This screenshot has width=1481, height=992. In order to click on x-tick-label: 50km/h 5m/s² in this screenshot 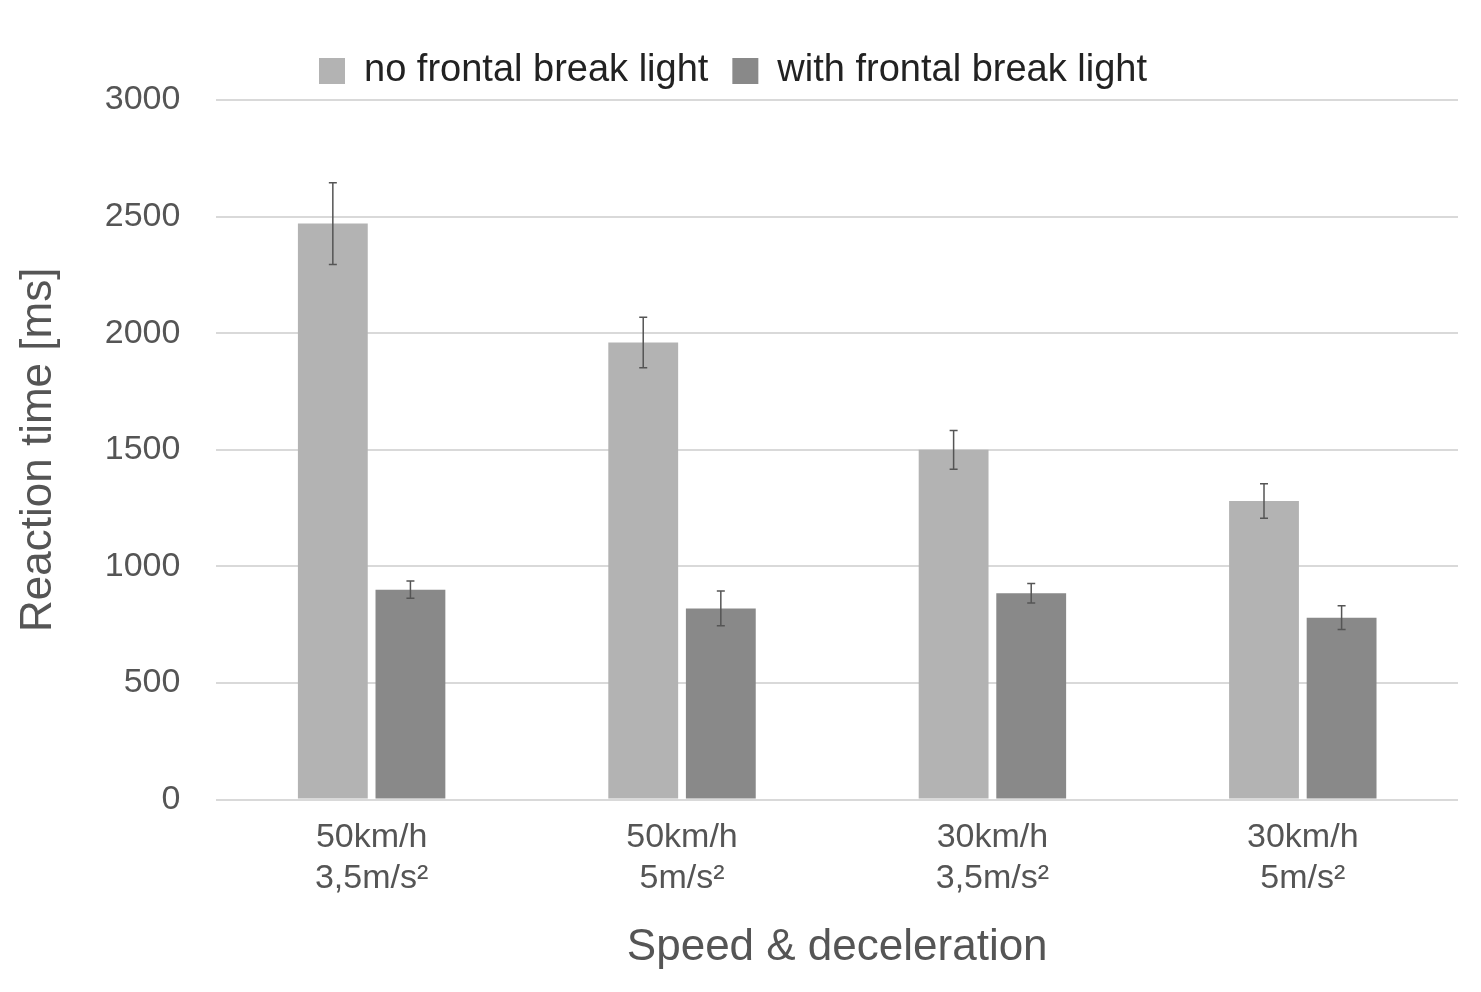, I will do `click(682, 856)`.